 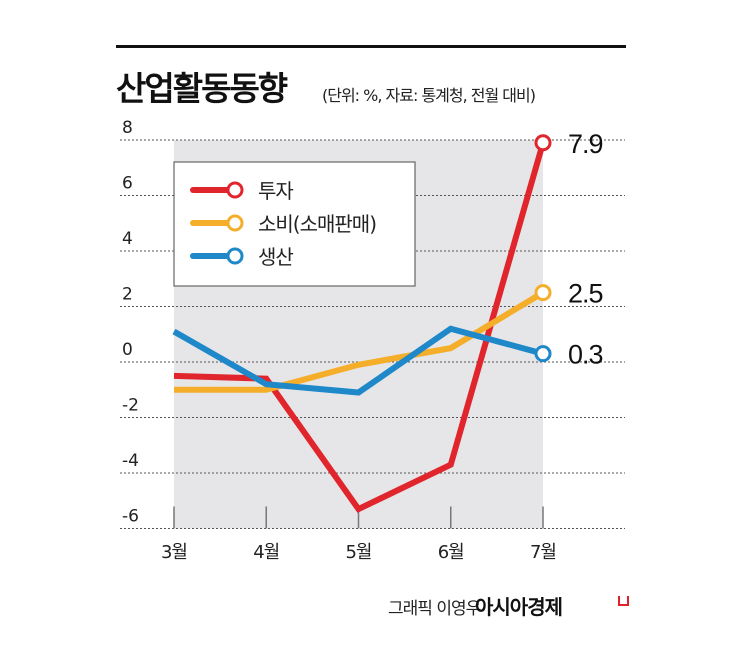 What do you see at coordinates (585, 355) in the screenshot?
I see `end-value-label: 0.3` at bounding box center [585, 355].